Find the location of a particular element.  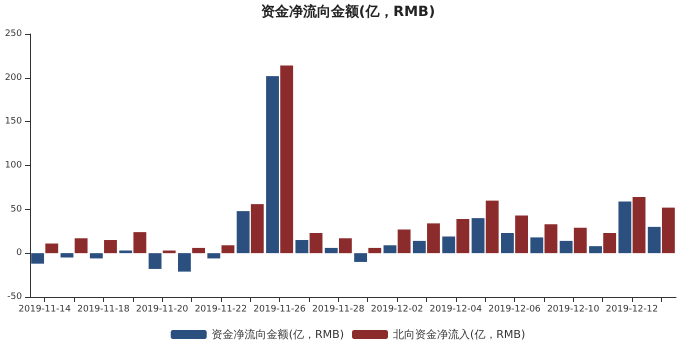

chart-title: 资金净流向金额(亿，RMB) is located at coordinates (348, 11).